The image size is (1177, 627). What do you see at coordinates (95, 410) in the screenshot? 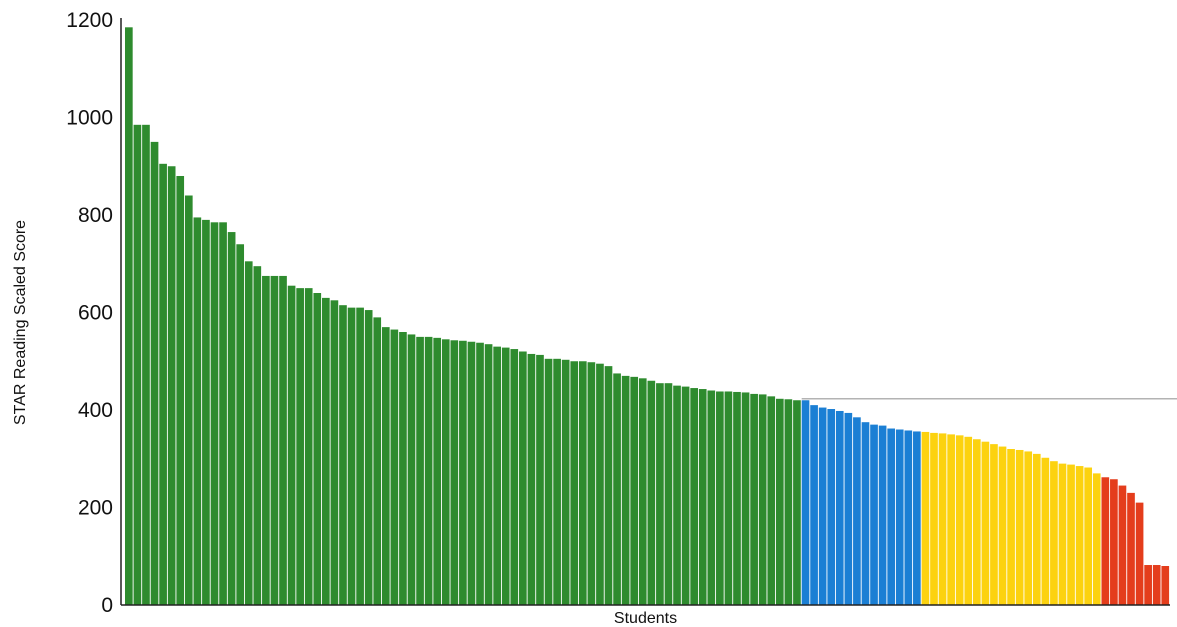
I see `y-tick-label: 400` at bounding box center [95, 410].